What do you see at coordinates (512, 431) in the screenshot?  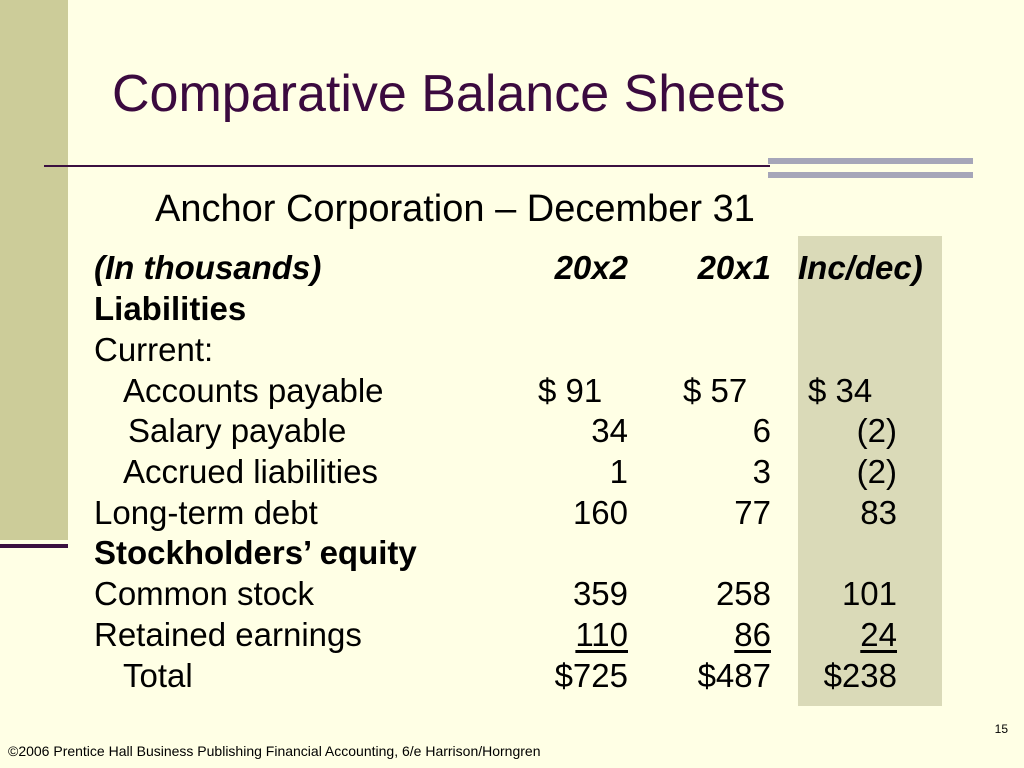 I see `table-row: Salary payable 34 6 (2)` at bounding box center [512, 431].